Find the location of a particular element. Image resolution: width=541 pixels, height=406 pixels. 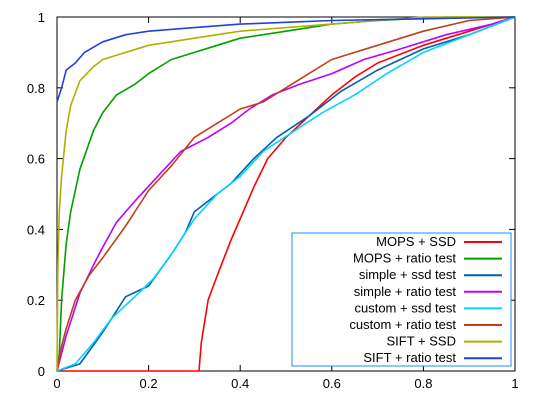

x-tick-label: 0.4 is located at coordinates (240, 383).